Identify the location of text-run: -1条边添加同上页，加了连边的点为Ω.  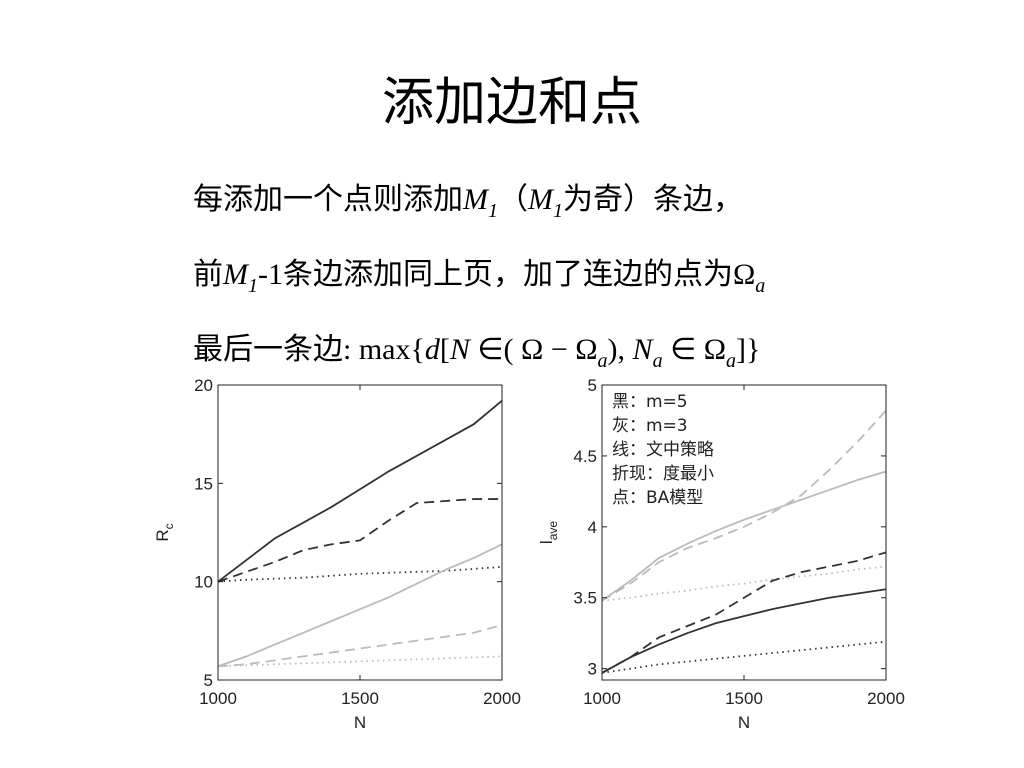
(507, 274).